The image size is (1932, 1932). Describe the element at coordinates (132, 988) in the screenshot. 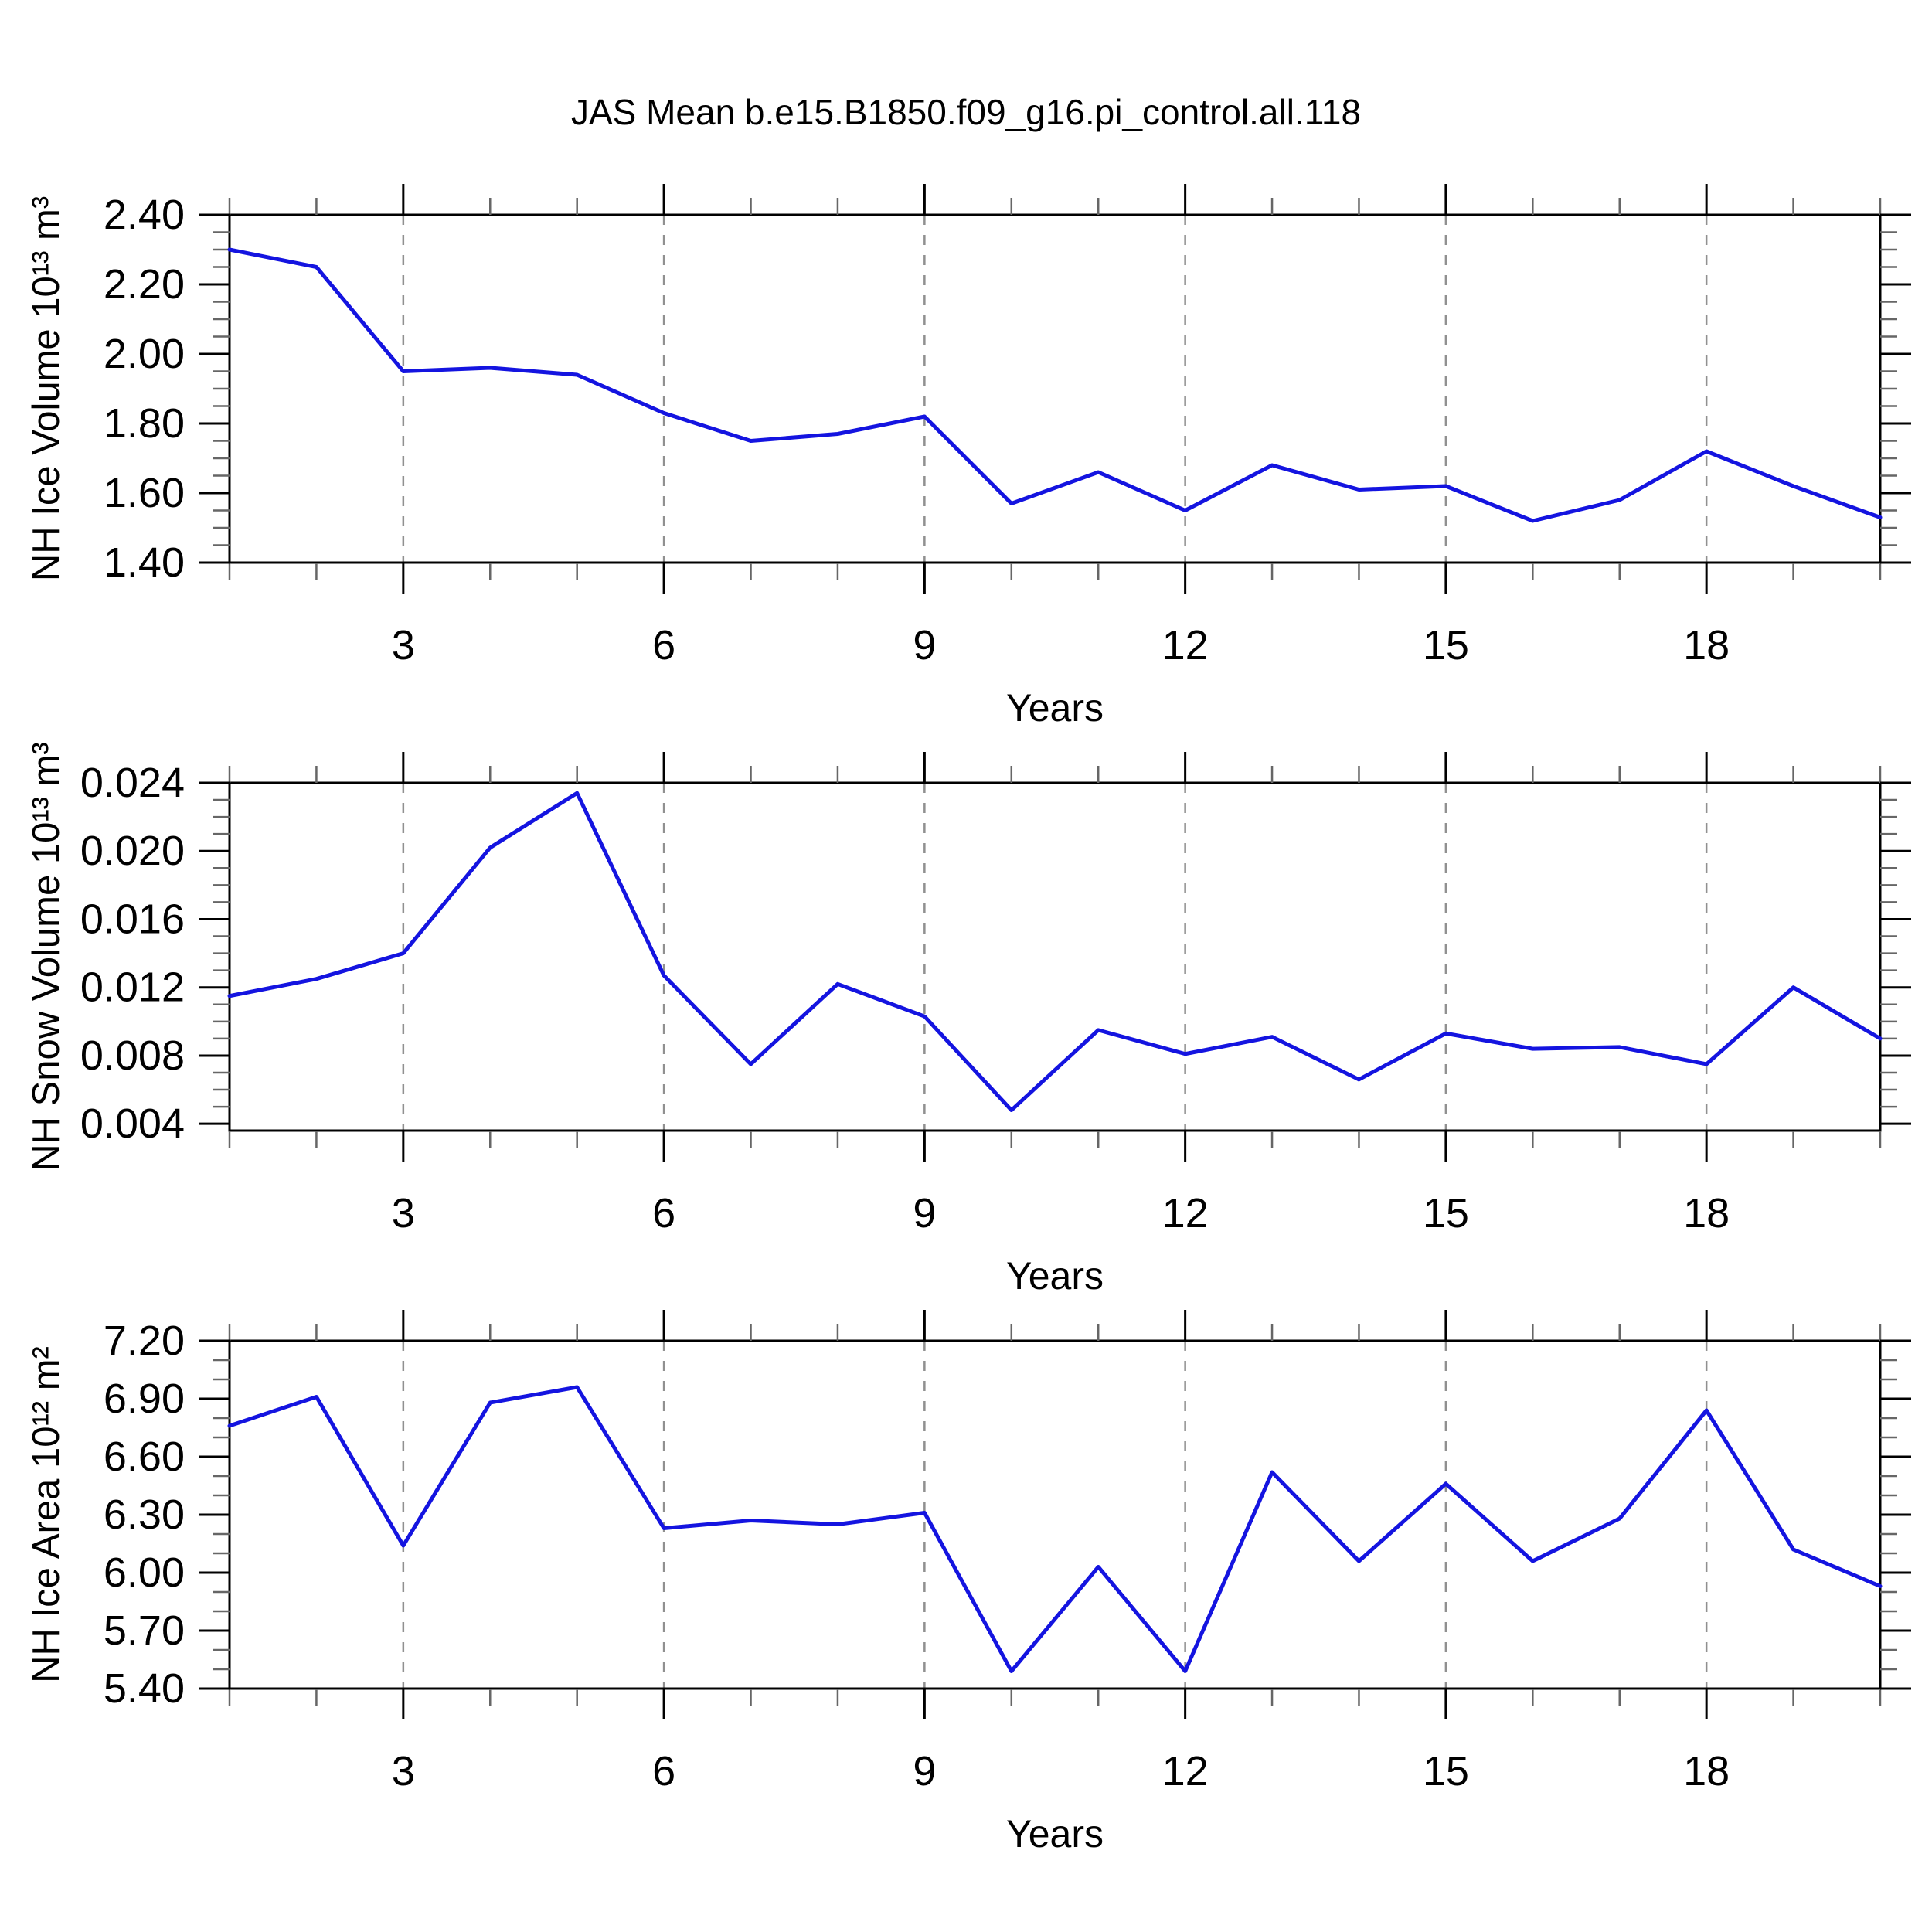

I see `y-tick-label: 0.012` at that location.